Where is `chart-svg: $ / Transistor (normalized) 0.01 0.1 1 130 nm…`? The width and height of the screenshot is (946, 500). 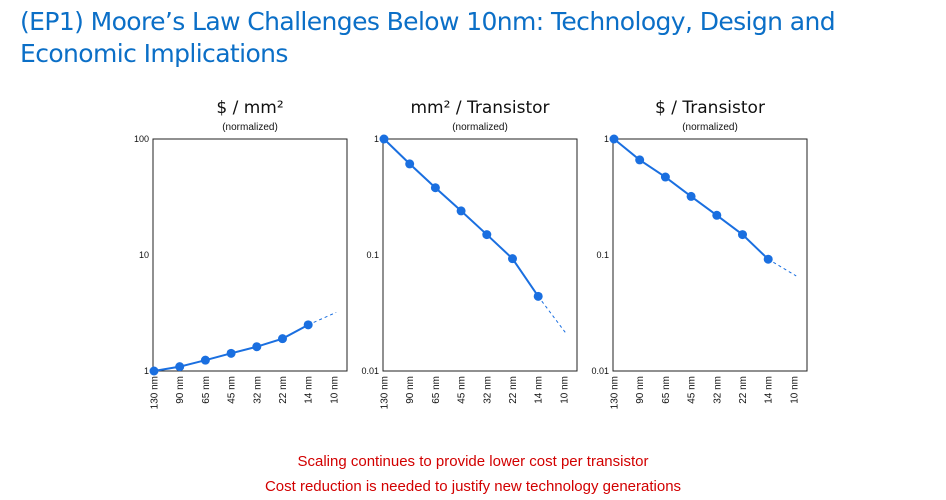
chart-svg: $ / Transistor (normalized) 0.01 0.1 1 130 nm… is located at coordinates (699, 253).